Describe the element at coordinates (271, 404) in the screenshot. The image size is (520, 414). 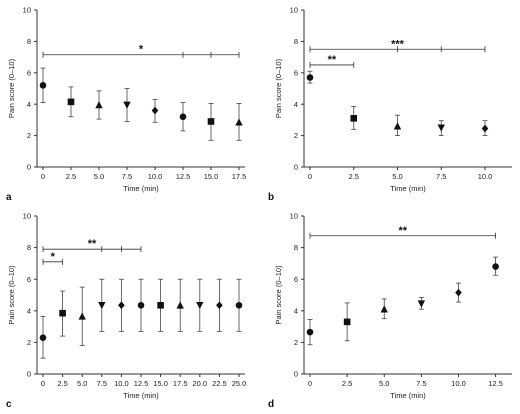
I see `panel-letter: d` at that location.